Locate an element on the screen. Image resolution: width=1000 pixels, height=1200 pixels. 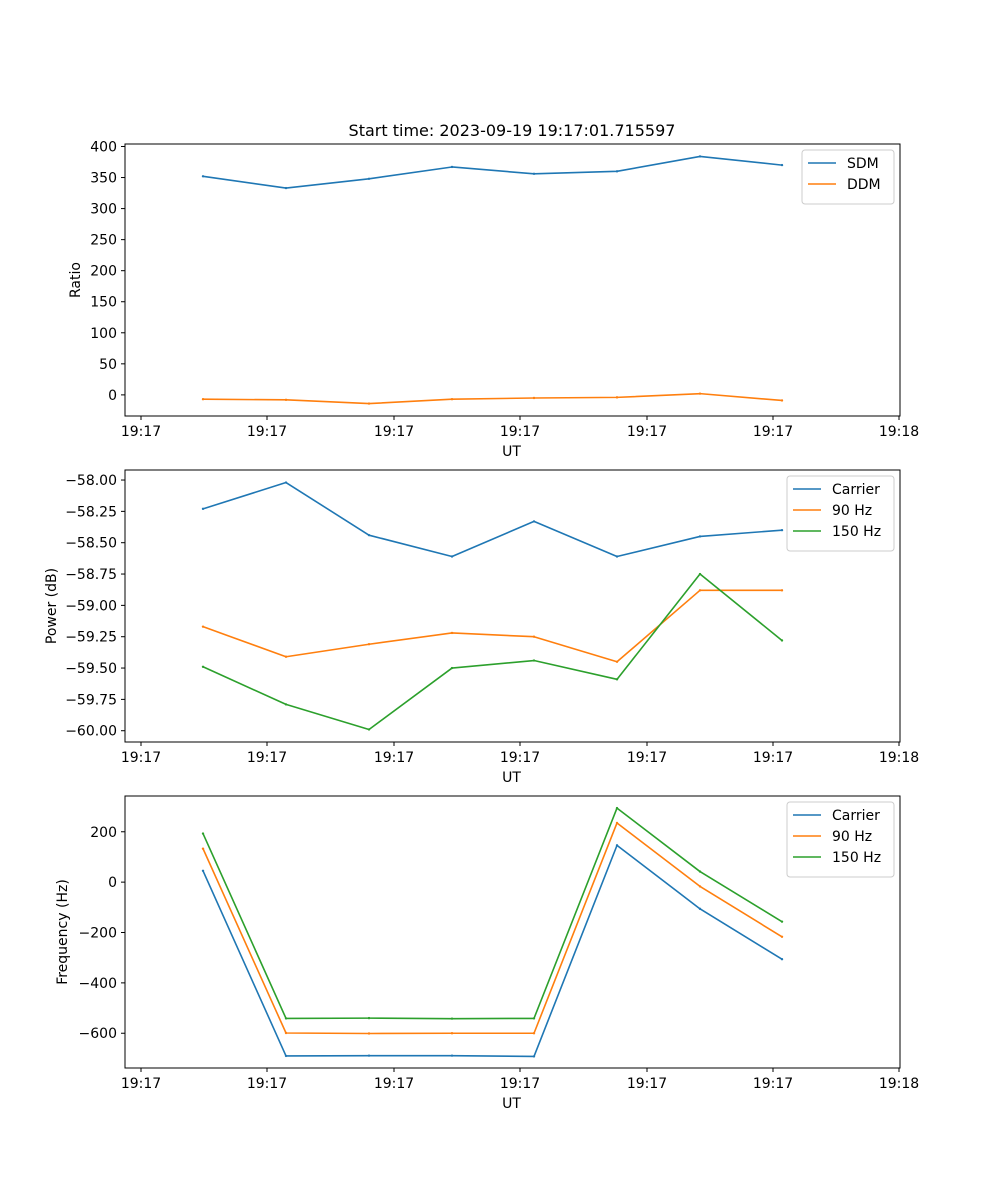
y-tick-label: −400 is located at coordinates (98, 984).